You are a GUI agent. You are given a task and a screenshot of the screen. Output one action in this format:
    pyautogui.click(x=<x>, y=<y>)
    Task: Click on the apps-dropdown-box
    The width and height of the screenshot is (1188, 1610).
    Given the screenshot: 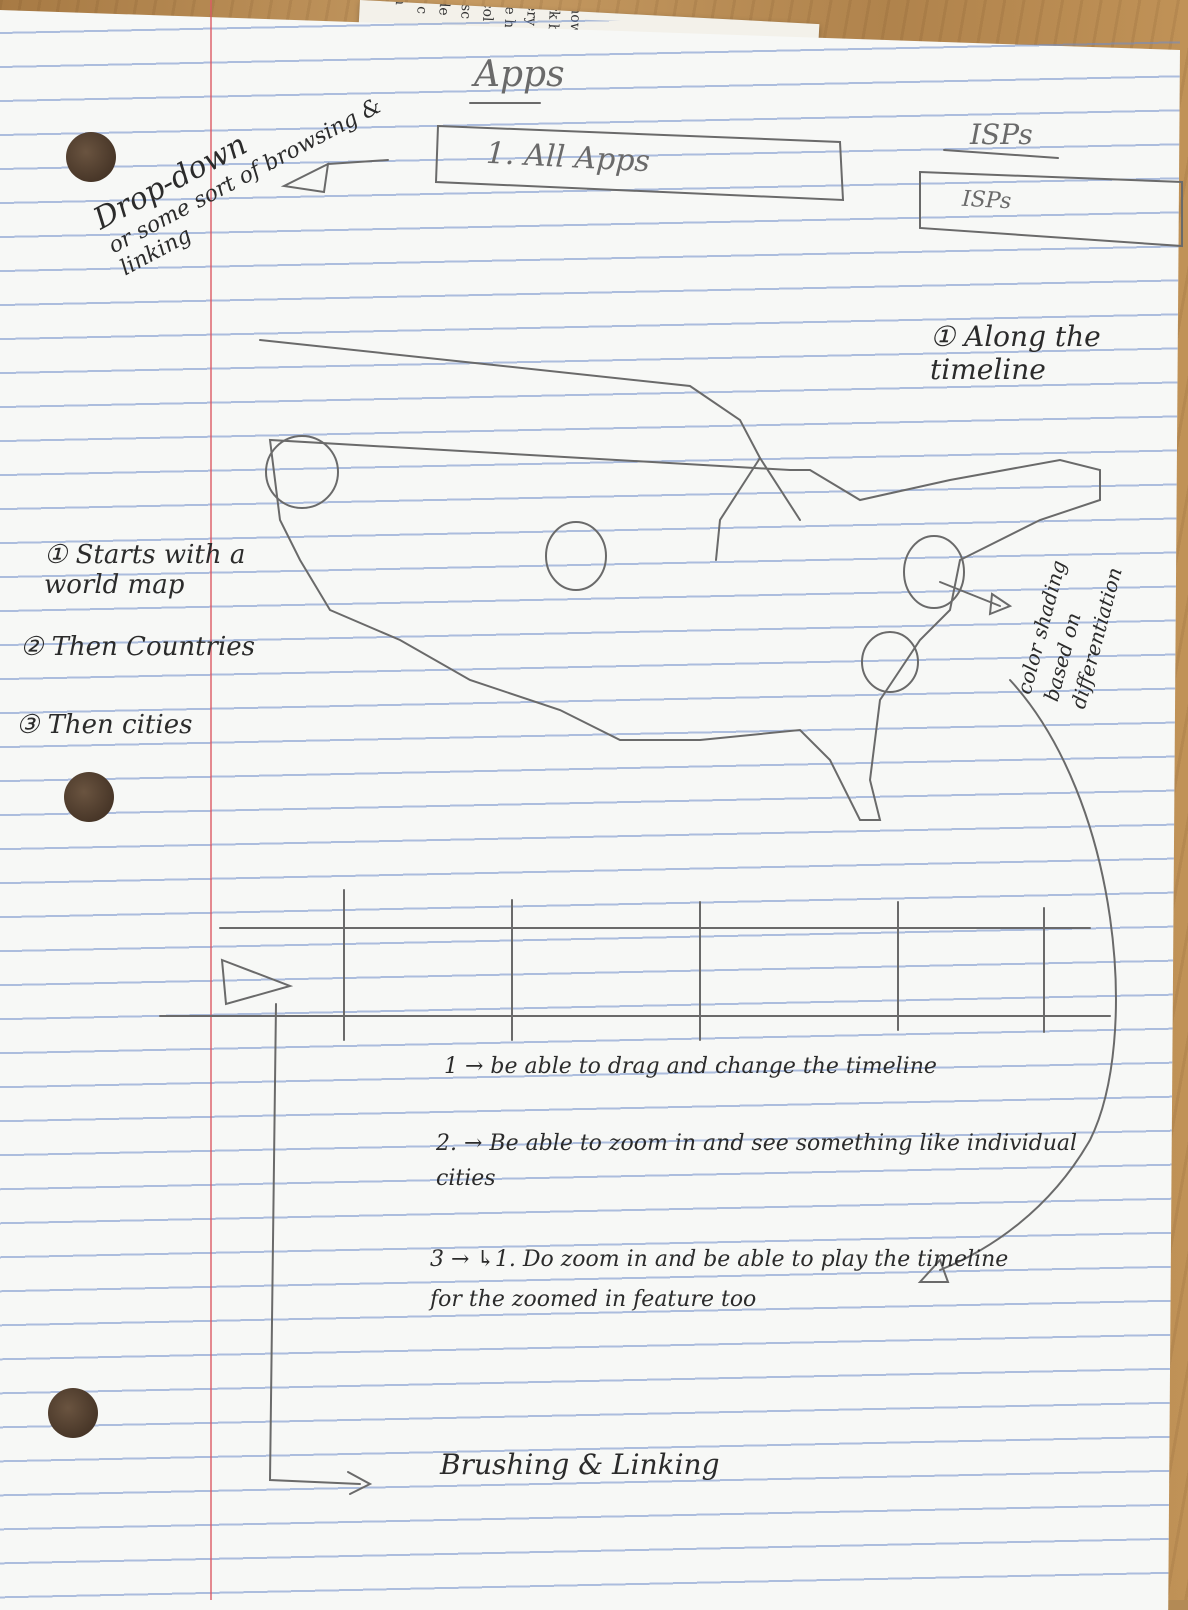 What is the action you would take?
    pyautogui.click(x=639, y=163)
    